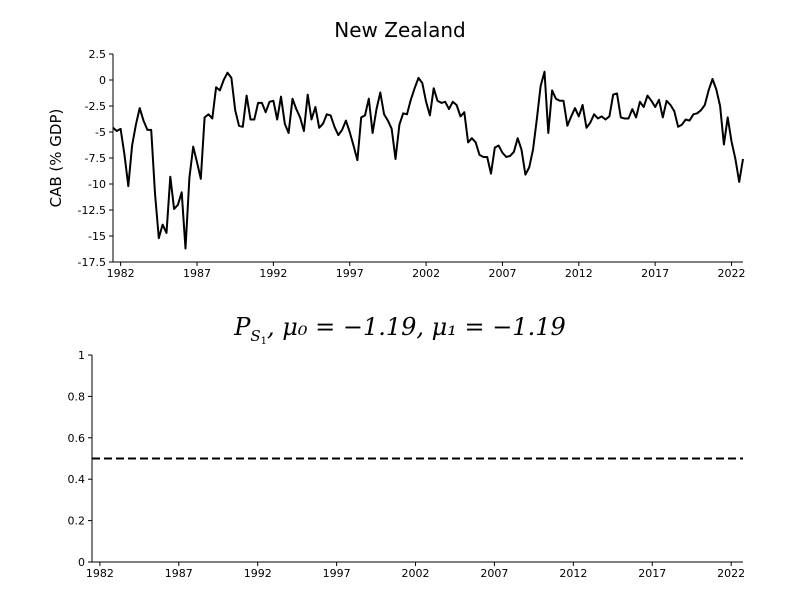 This screenshot has height=600, width=800. Describe the element at coordinates (416, 327) in the screenshot. I see `title-rest: , μ₀ = −1.19, μ₁ = −1.19` at that location.